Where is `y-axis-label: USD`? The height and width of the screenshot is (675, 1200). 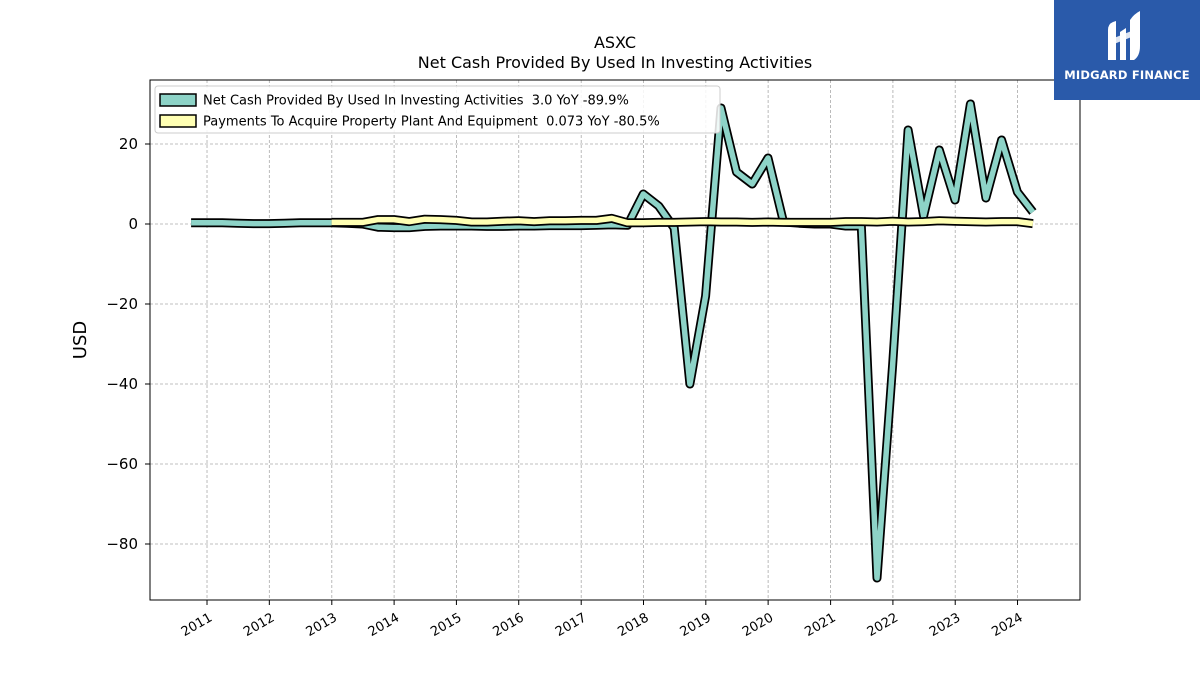 y-axis-label: USD is located at coordinates (80, 340).